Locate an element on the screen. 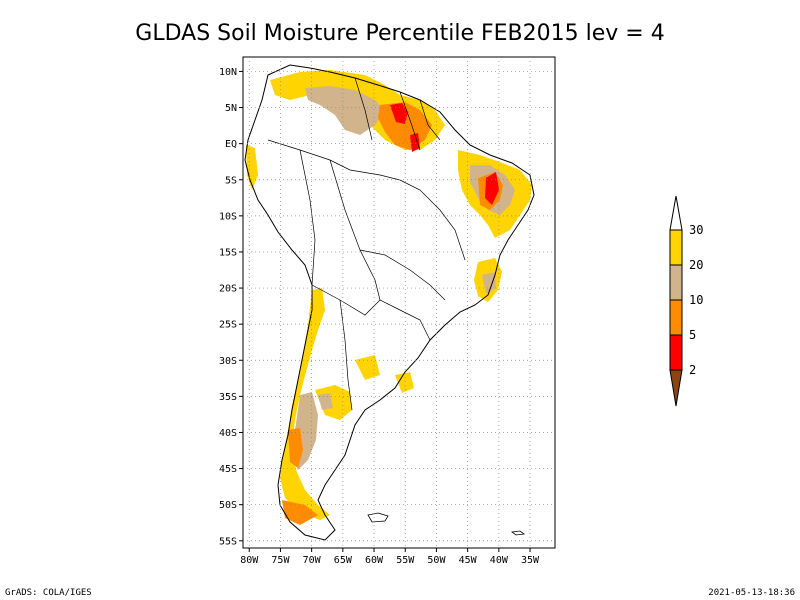 The image size is (800, 600). lon-tick-label: 75W is located at coordinates (280, 560).